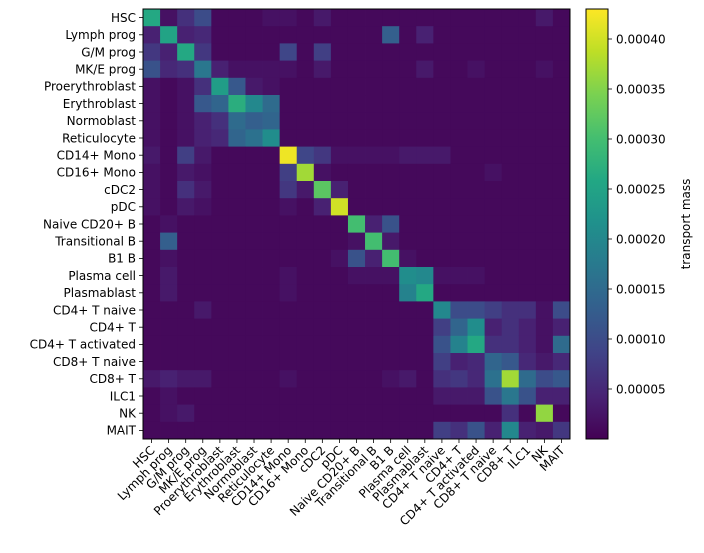 The image size is (704, 553). Describe the element at coordinates (105, 70) in the screenshot. I see `y-tick-label: MK/E prog` at that location.